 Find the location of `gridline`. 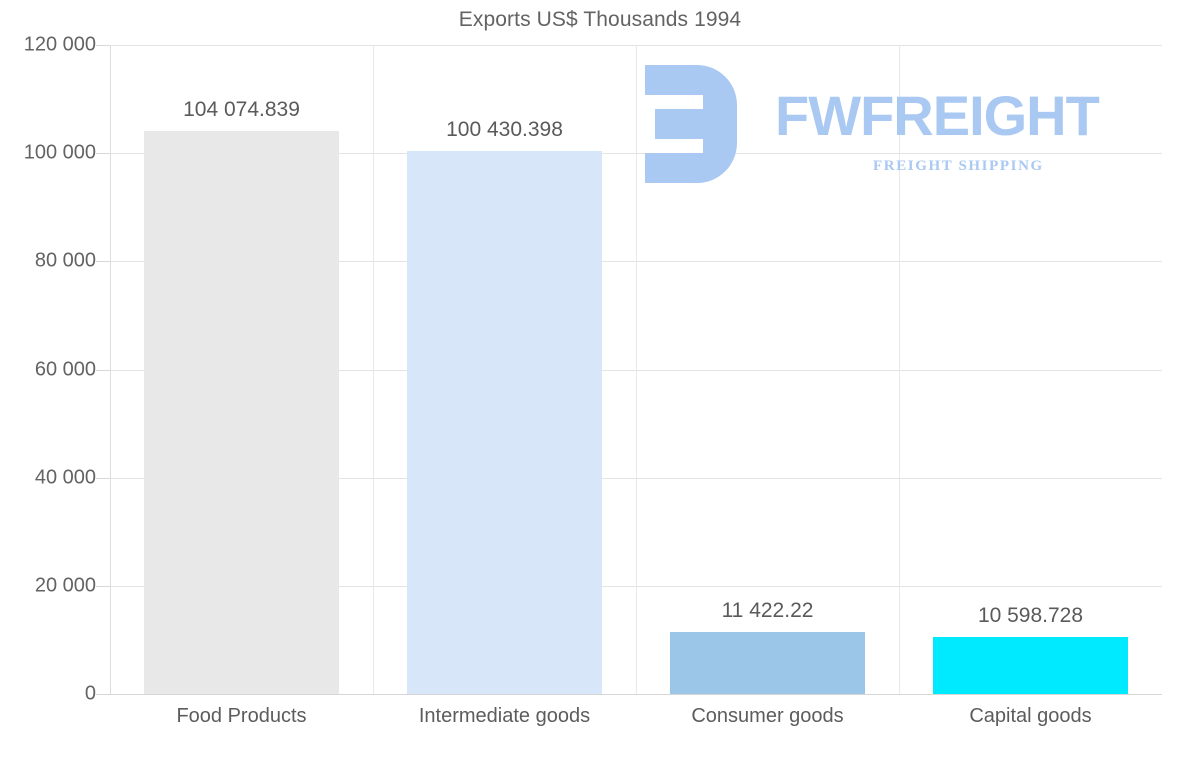

gridline is located at coordinates (636, 694).